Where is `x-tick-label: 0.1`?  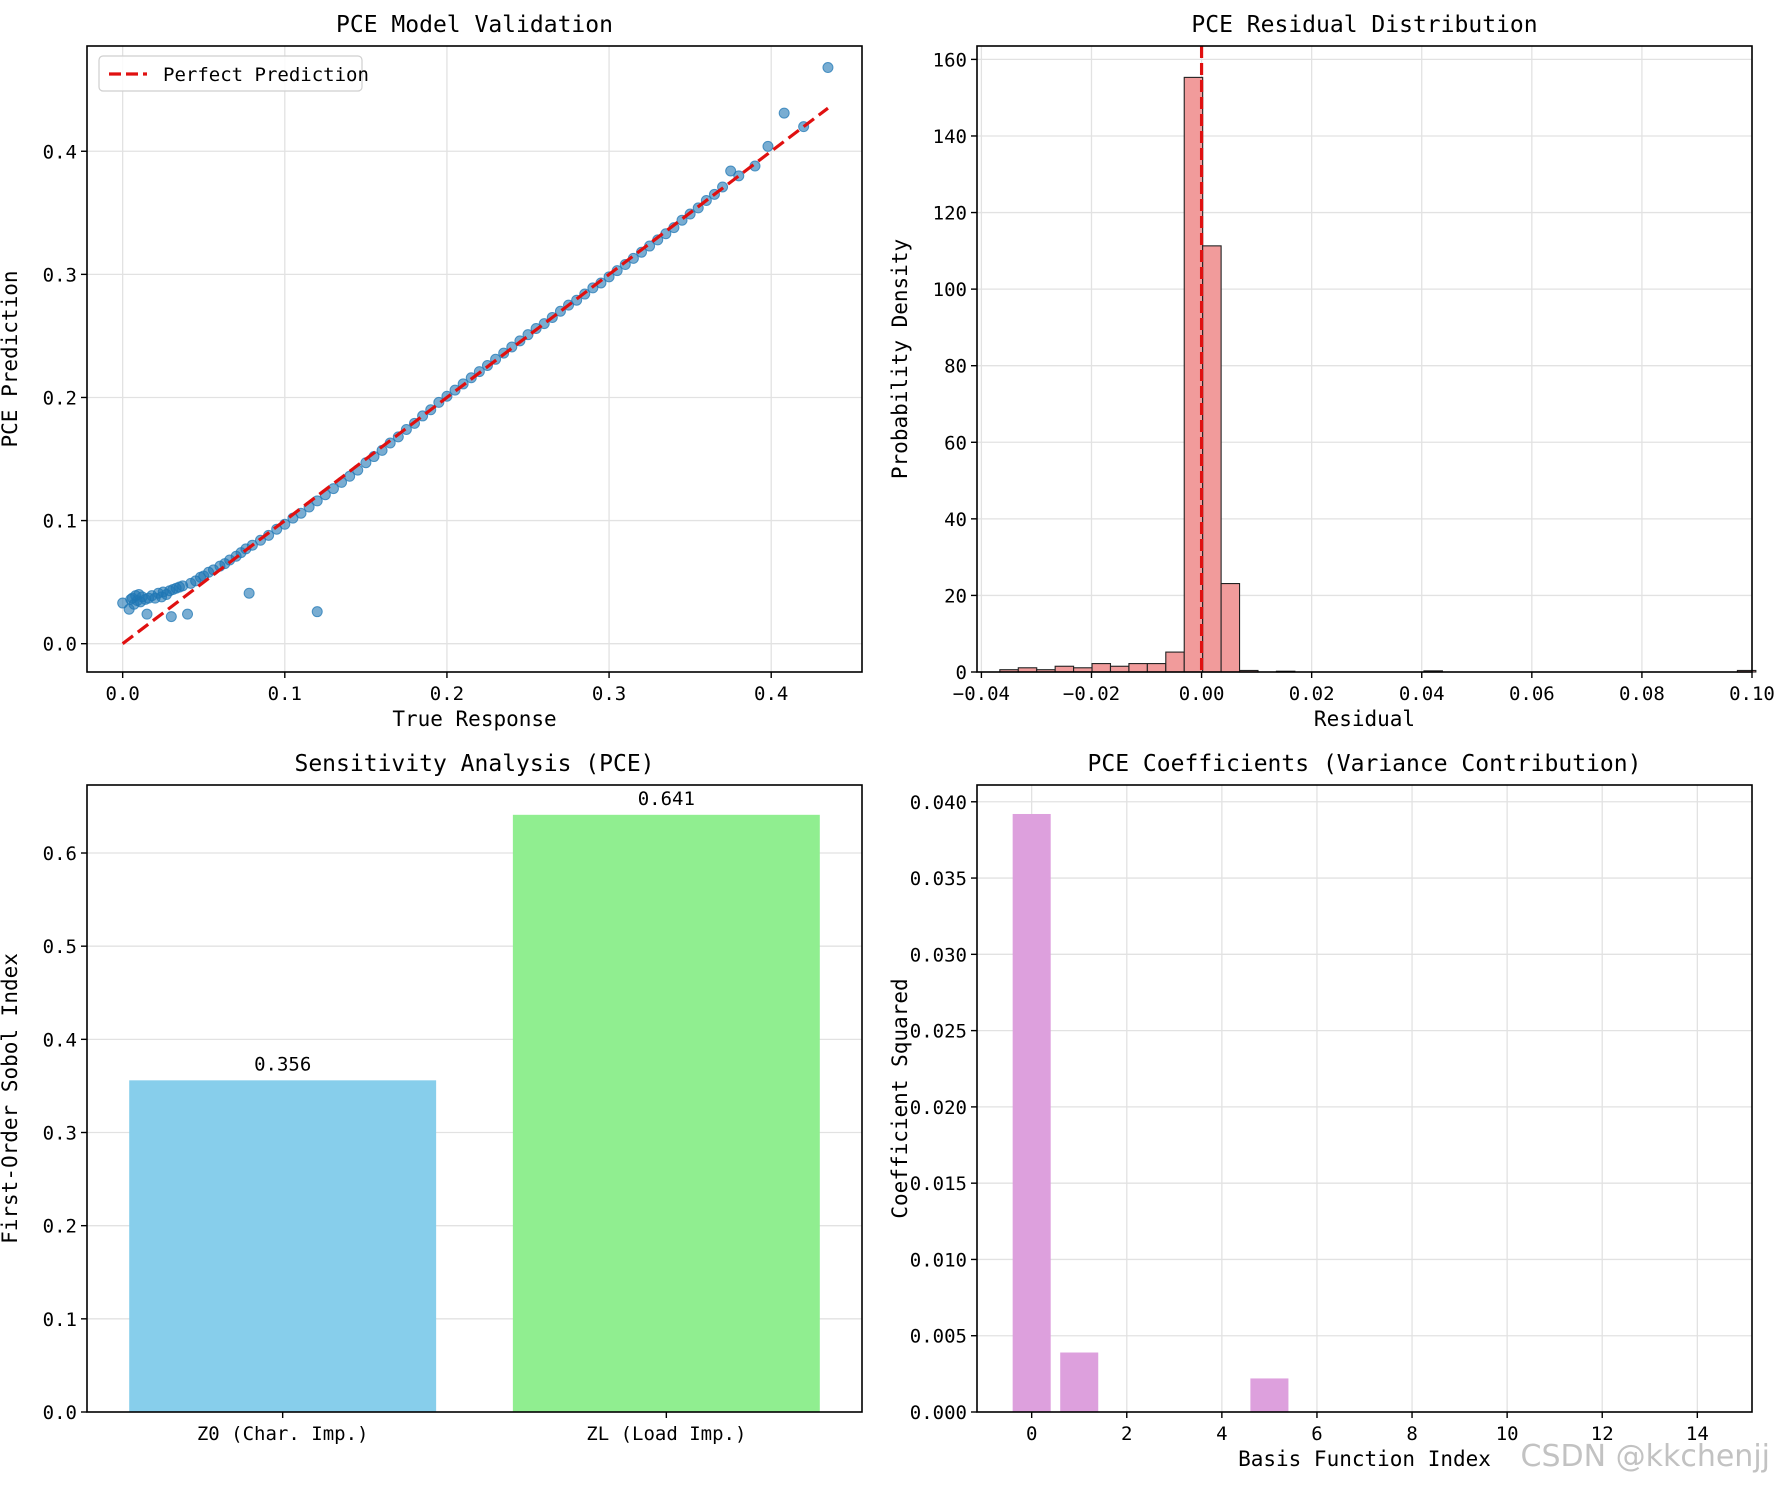
x-tick-label: 0.1 is located at coordinates (285, 694).